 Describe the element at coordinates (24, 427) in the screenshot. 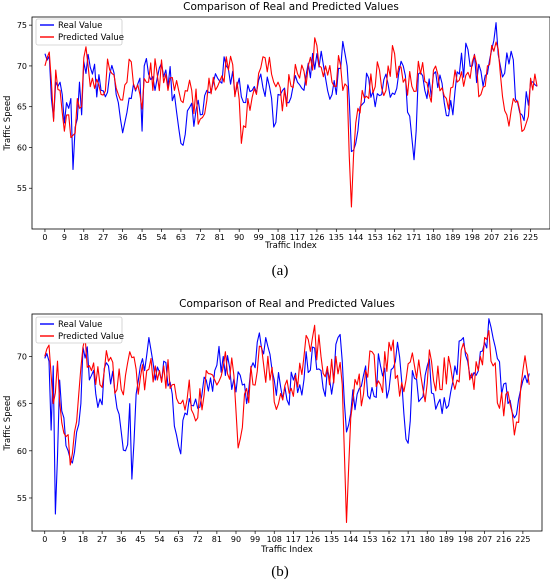

I see `y-axis-ticks: 55 60 65 70` at that location.